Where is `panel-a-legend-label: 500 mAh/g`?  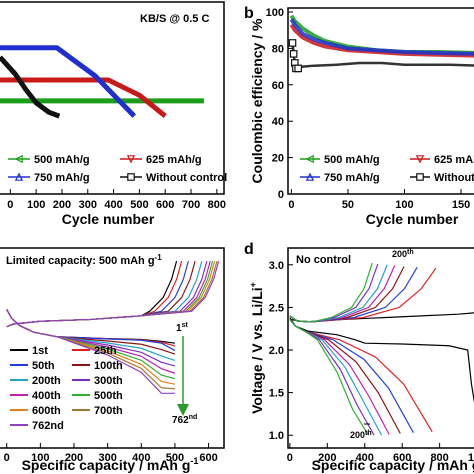 panel-a-legend-label: 500 mAh/g is located at coordinates (62, 160).